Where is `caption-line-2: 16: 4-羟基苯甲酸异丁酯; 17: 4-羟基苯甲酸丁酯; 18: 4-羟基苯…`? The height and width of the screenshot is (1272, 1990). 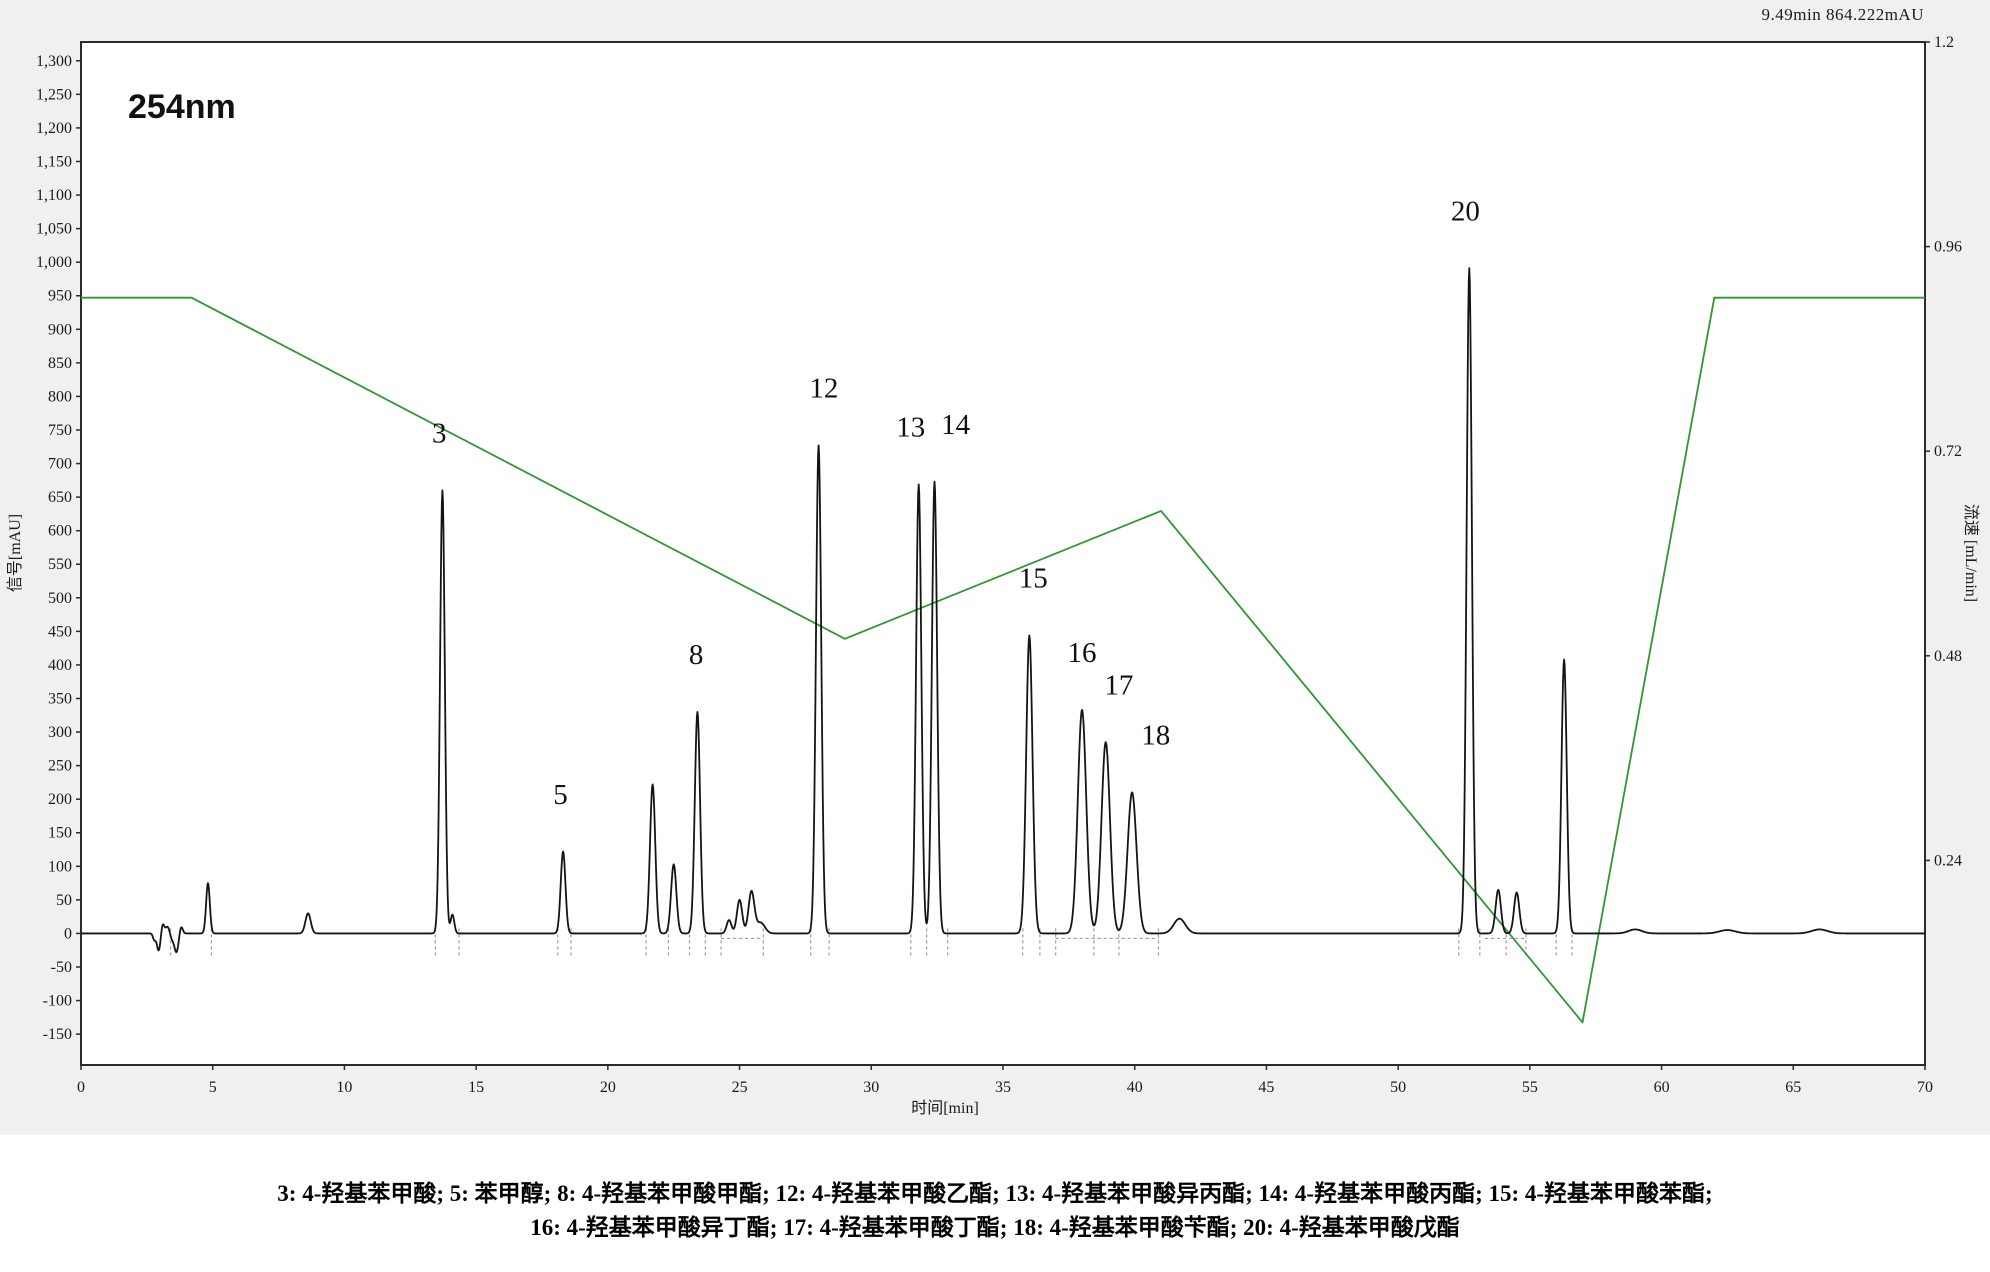
caption-line-2: 16: 4-羟基苯甲酸异丁酯; 17: 4-羟基苯甲酸丁酯; 18: 4-羟基苯… is located at coordinates (995, 1227).